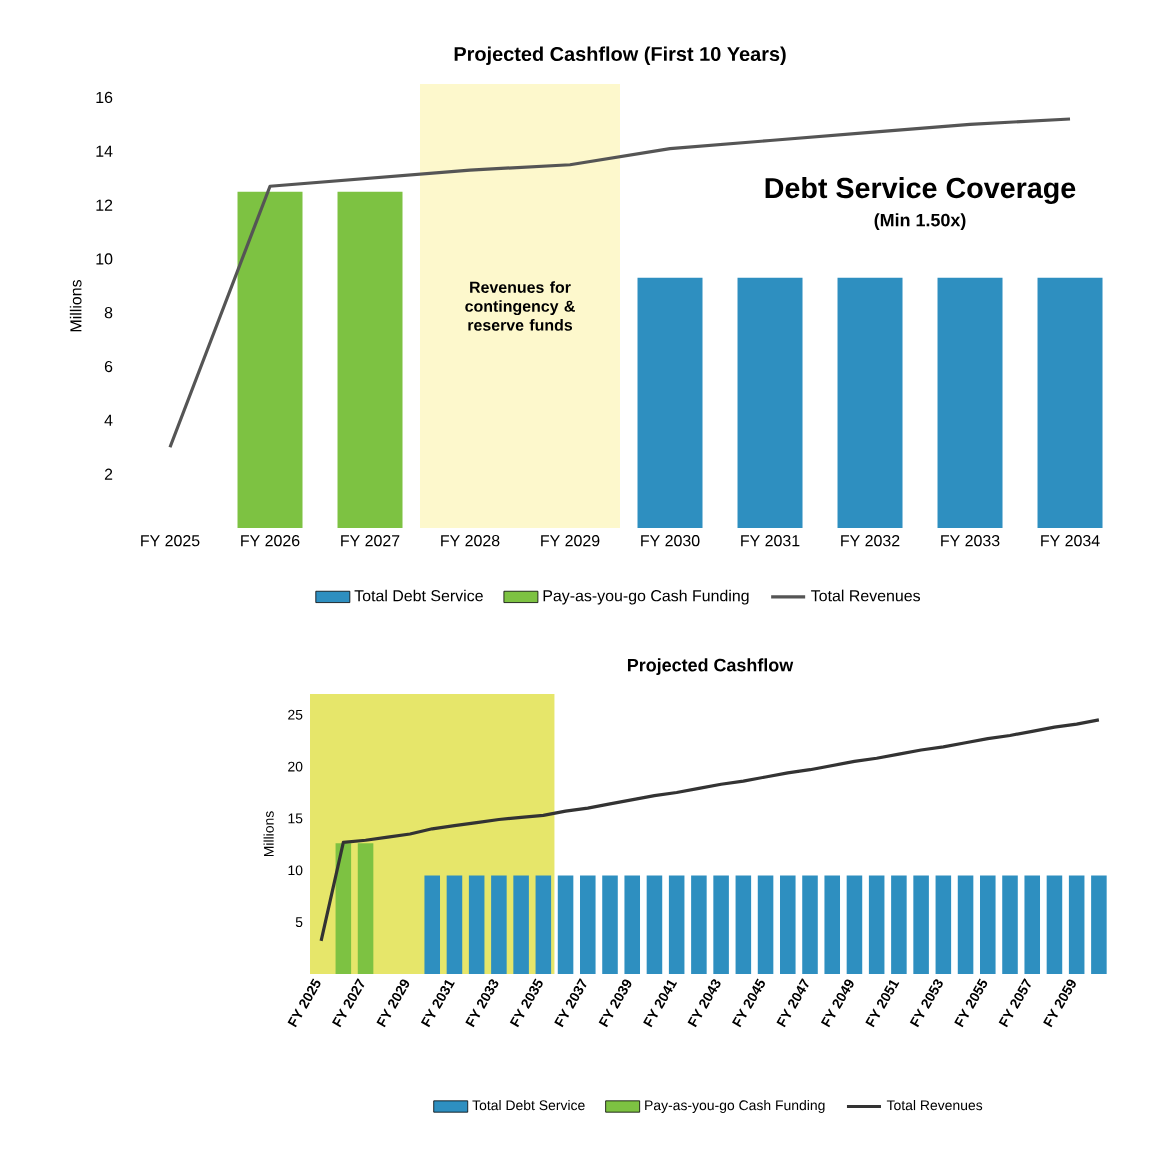 This screenshot has width=1158, height=1164. Describe the element at coordinates (710, 666) in the screenshot. I see `chart-title: Projected Cashflow` at that location.